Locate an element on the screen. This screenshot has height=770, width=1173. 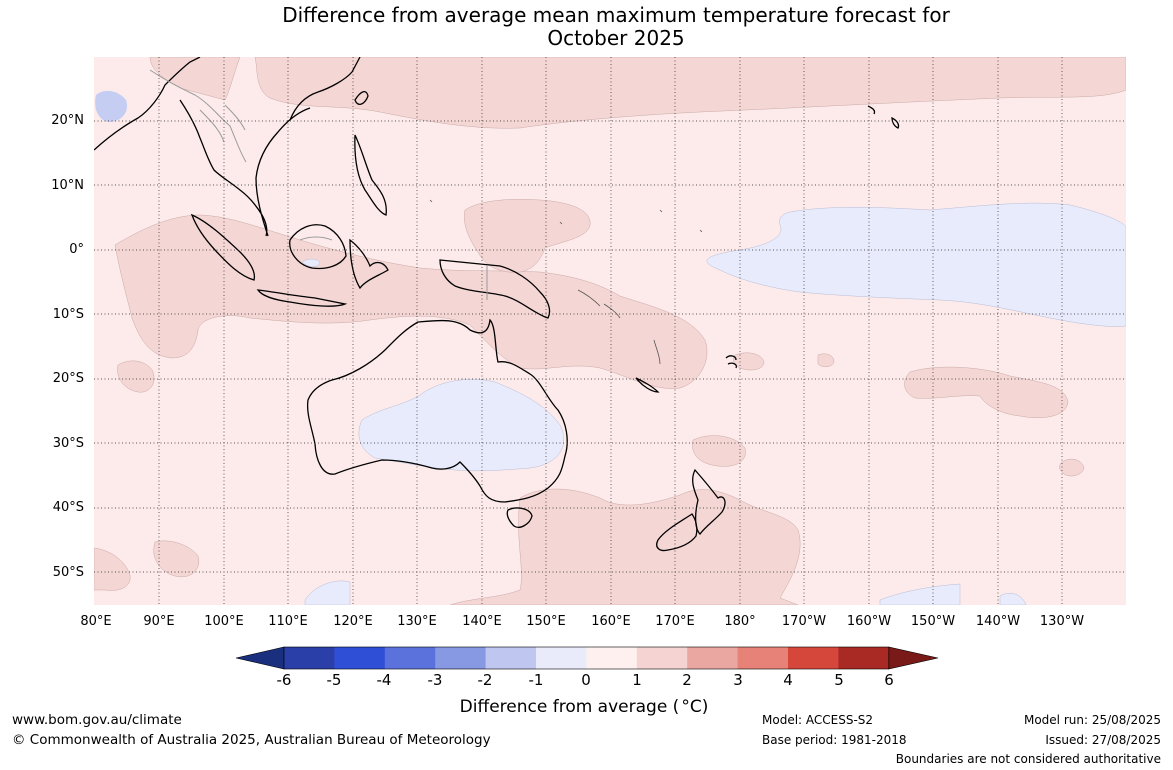
colorbar-label: 1 is located at coordinates (637, 680).